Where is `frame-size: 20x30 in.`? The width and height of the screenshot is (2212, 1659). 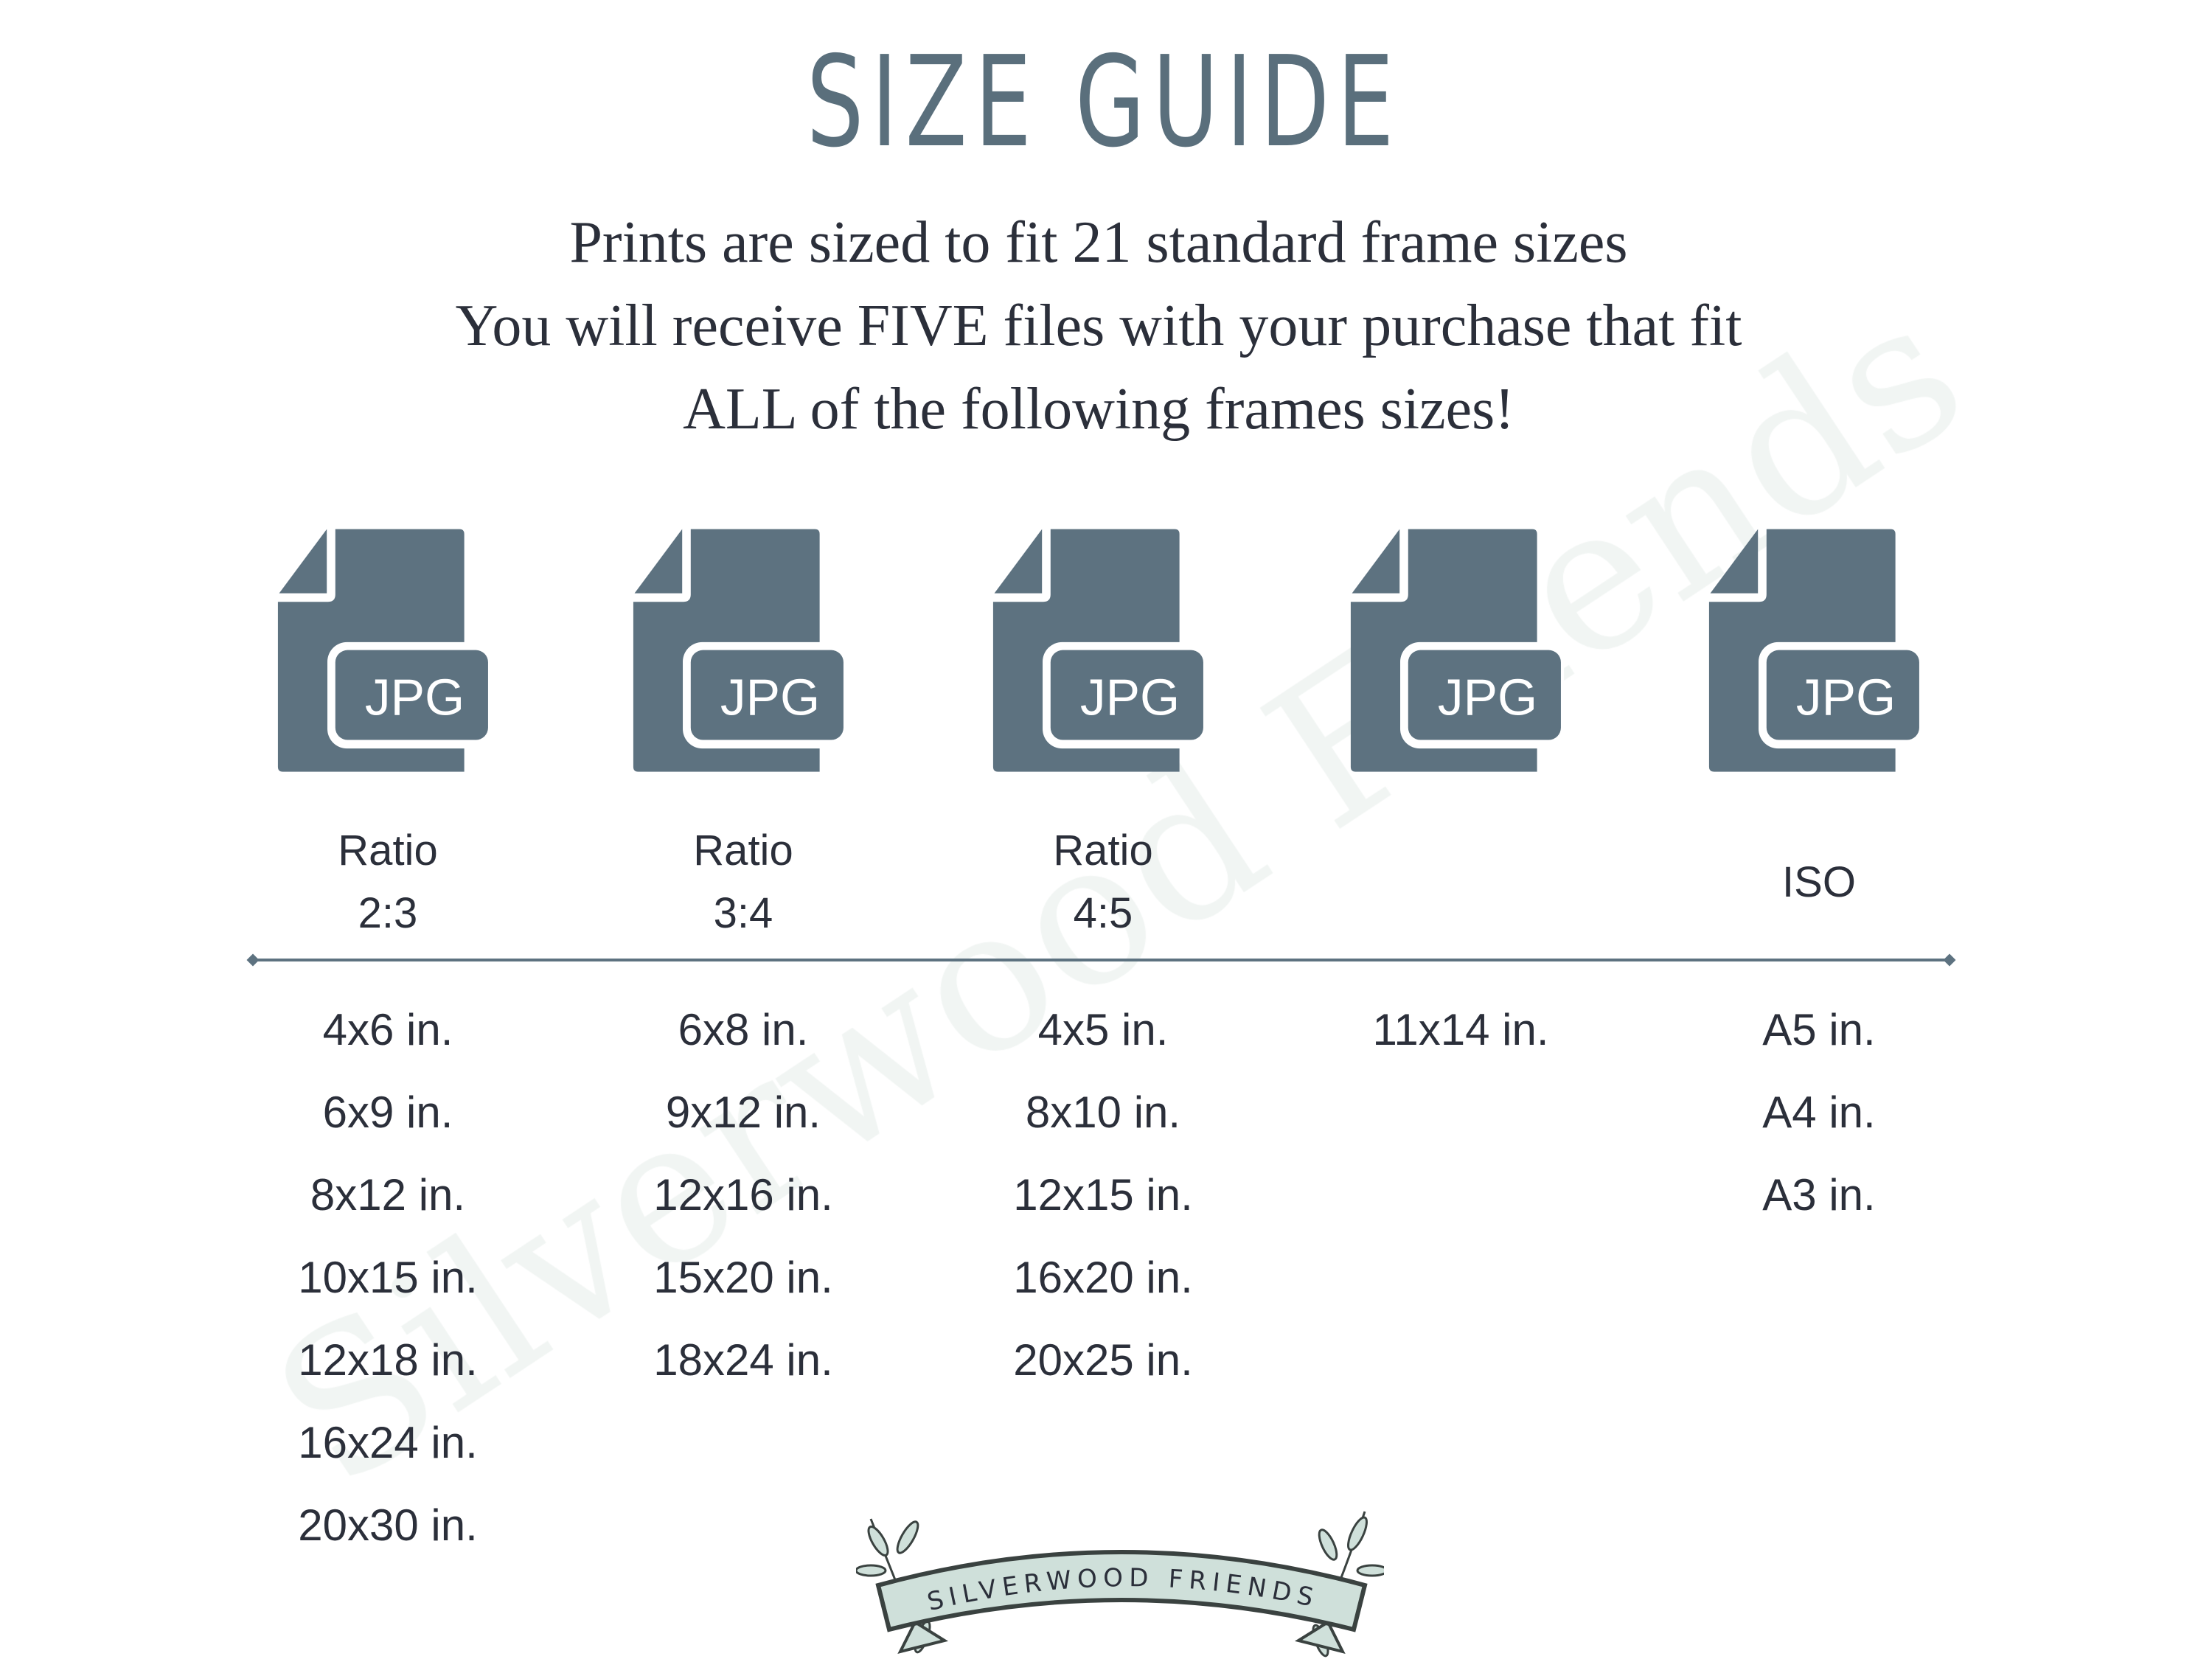 frame-size: 20x30 in. is located at coordinates (388, 1525).